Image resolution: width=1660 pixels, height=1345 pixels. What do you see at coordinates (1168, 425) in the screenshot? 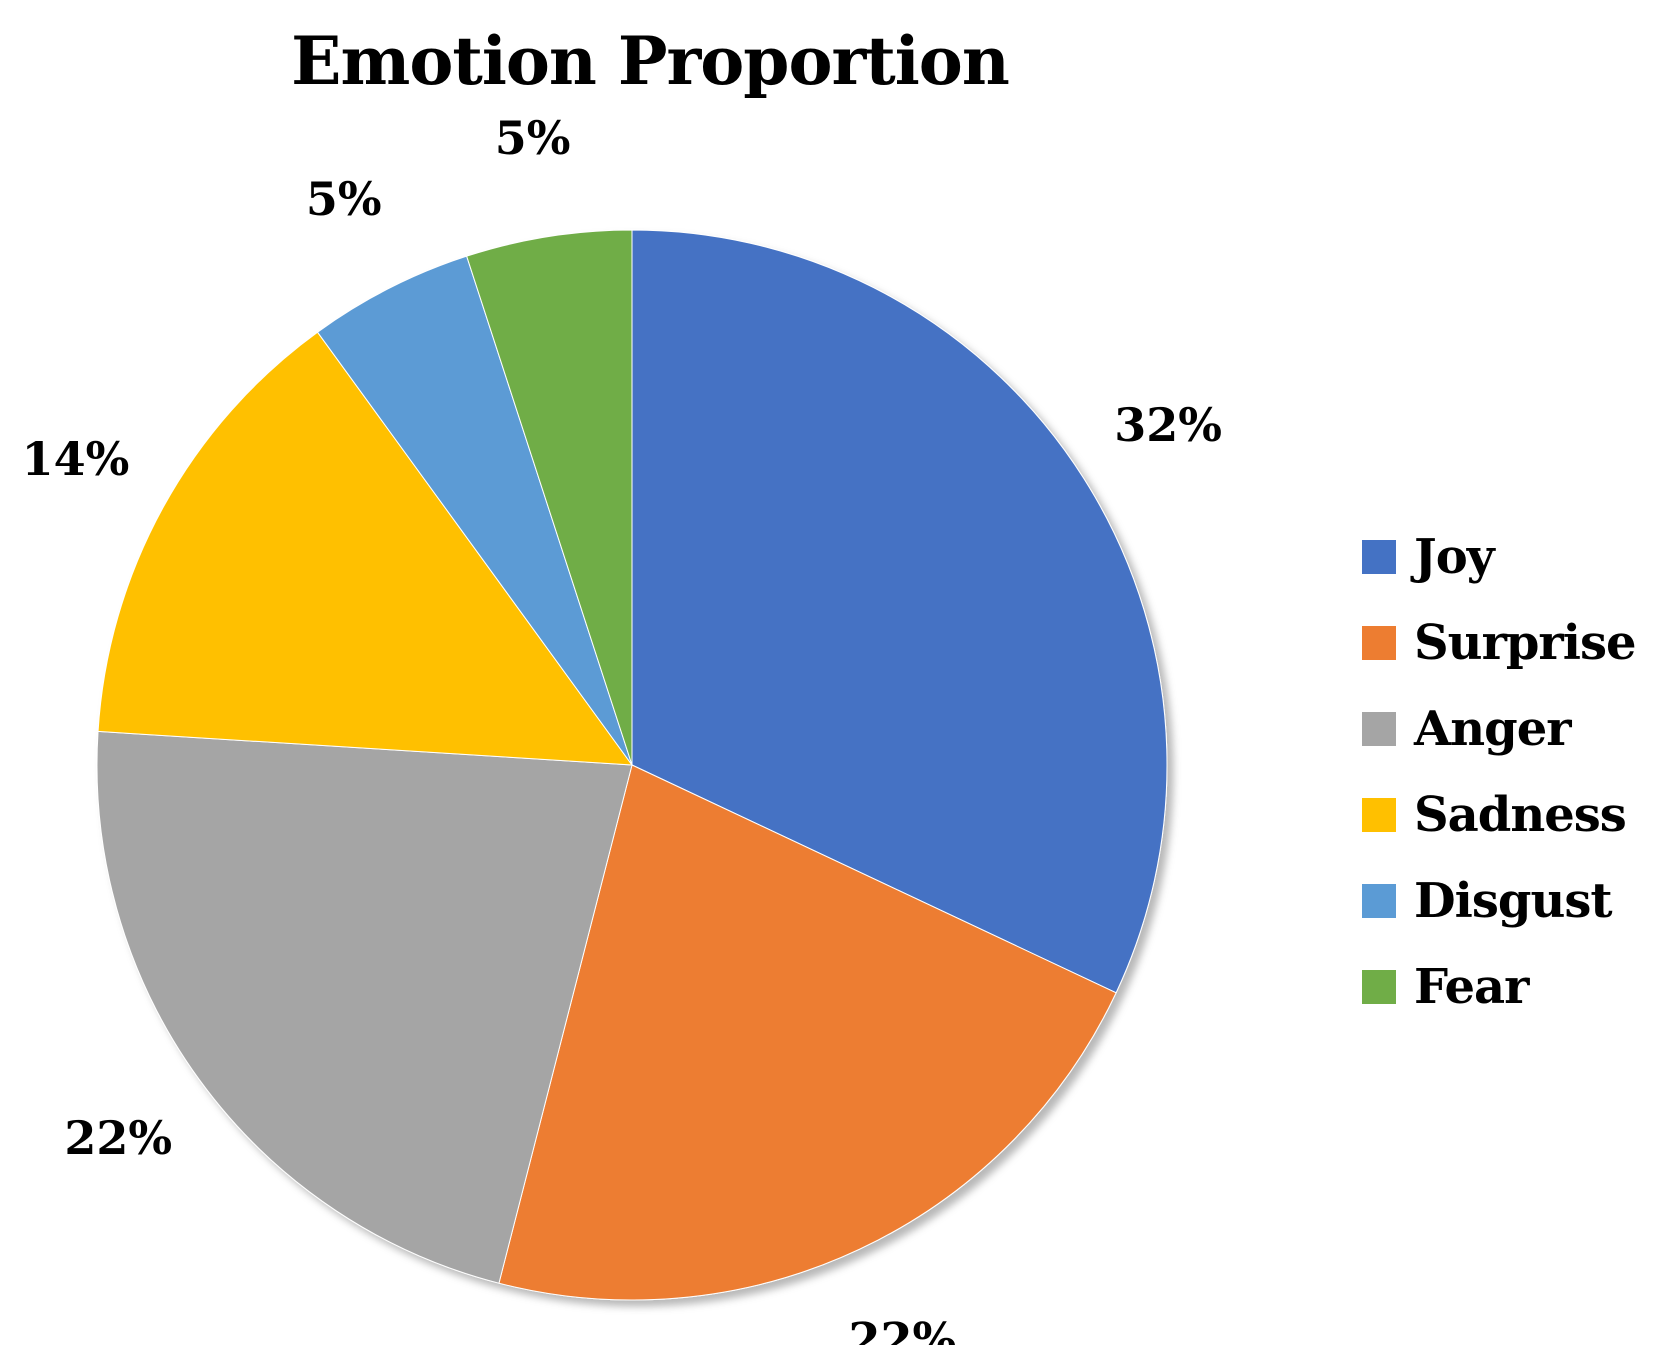
I see `data-label-joy: 32%` at bounding box center [1168, 425].